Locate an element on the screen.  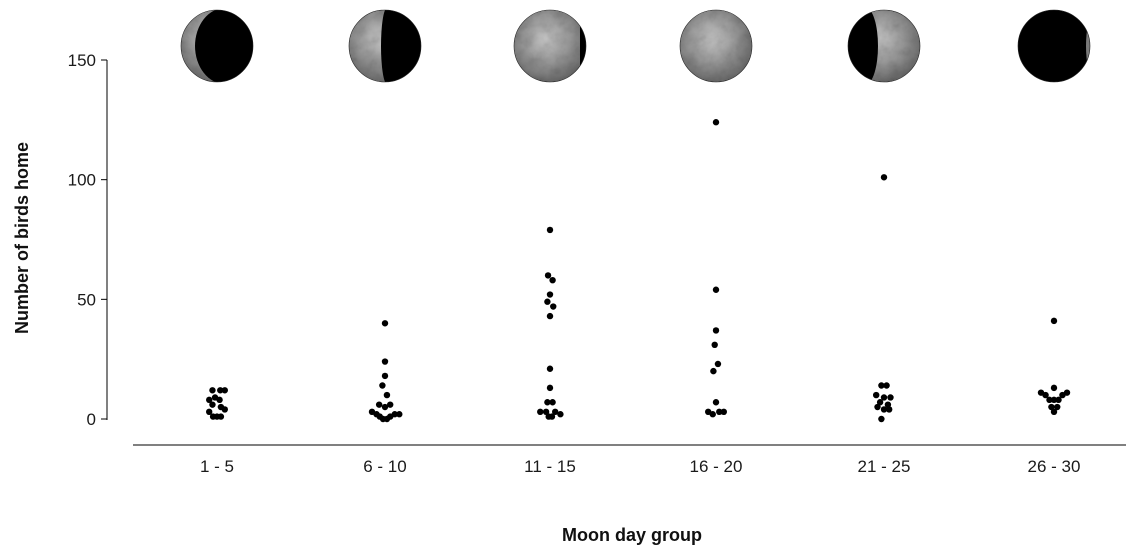
first-quarter-moon-icon is located at coordinates (385, 46).